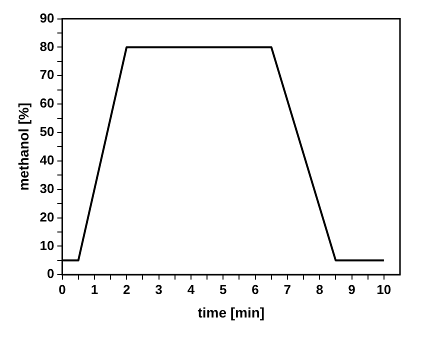  I want to click on y-tick-label: 40, so click(47, 160).